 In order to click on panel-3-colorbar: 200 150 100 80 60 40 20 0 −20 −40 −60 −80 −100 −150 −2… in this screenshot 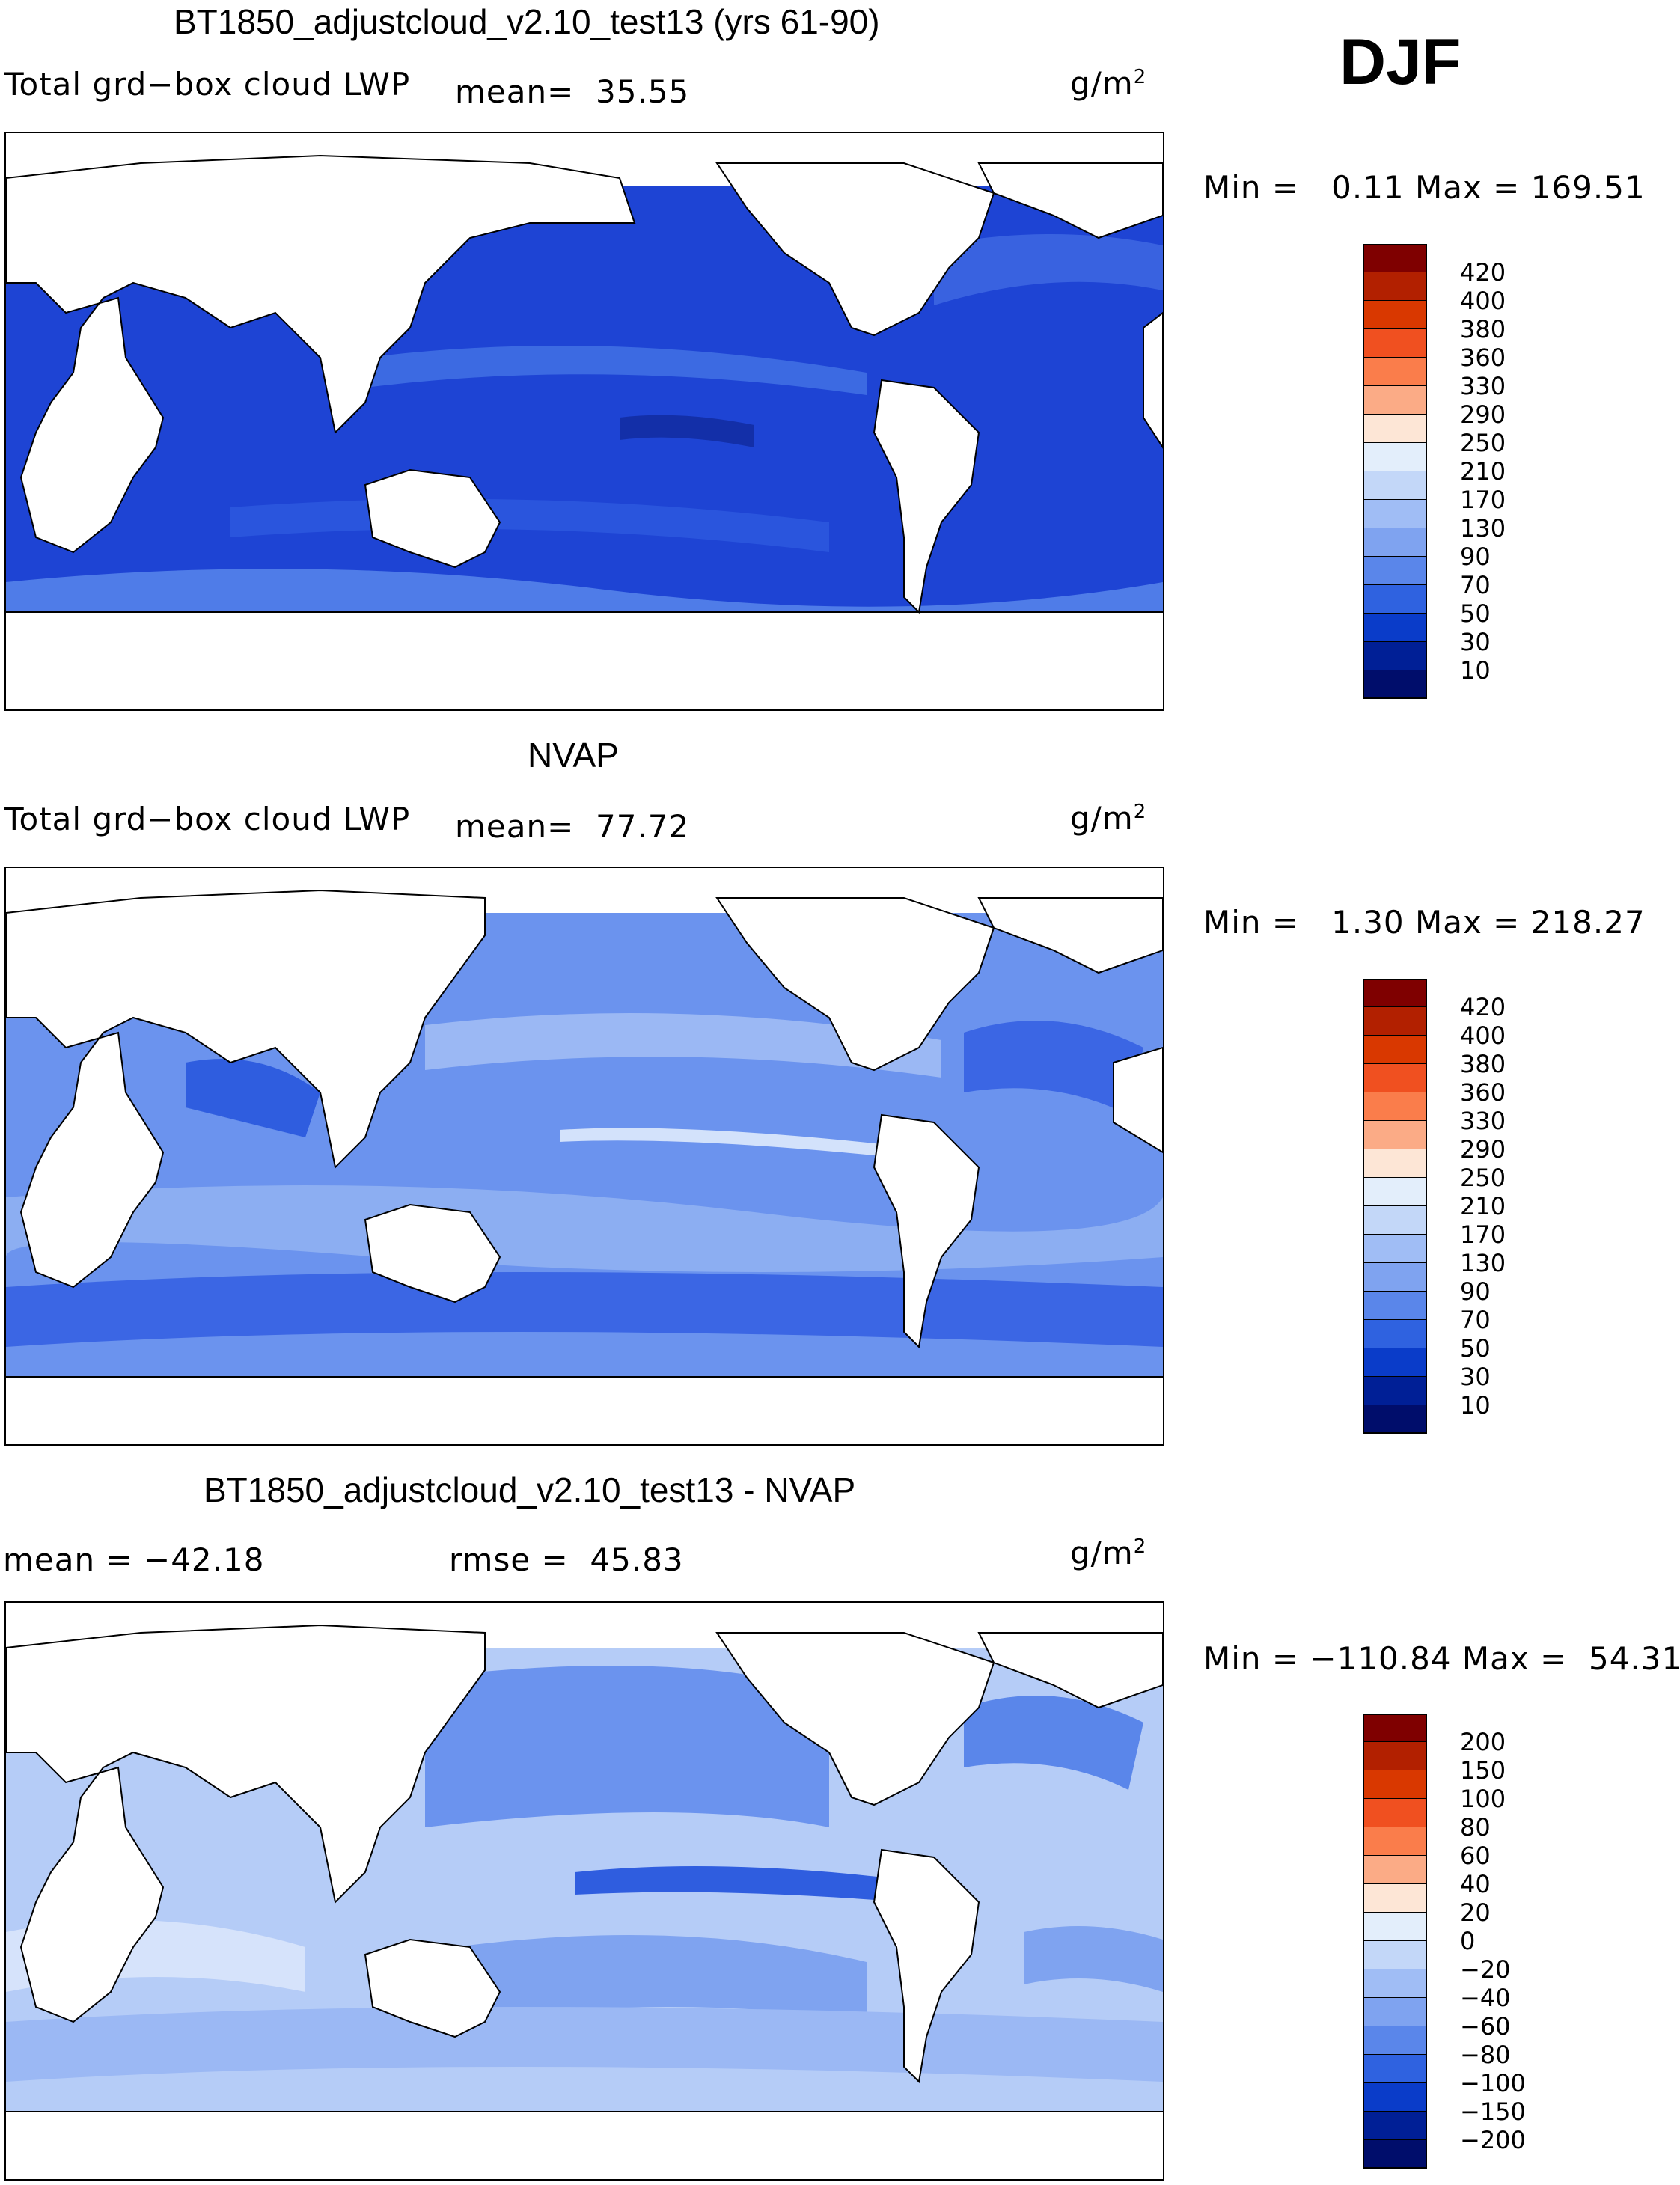, I will do `click(1460, 1942)`.